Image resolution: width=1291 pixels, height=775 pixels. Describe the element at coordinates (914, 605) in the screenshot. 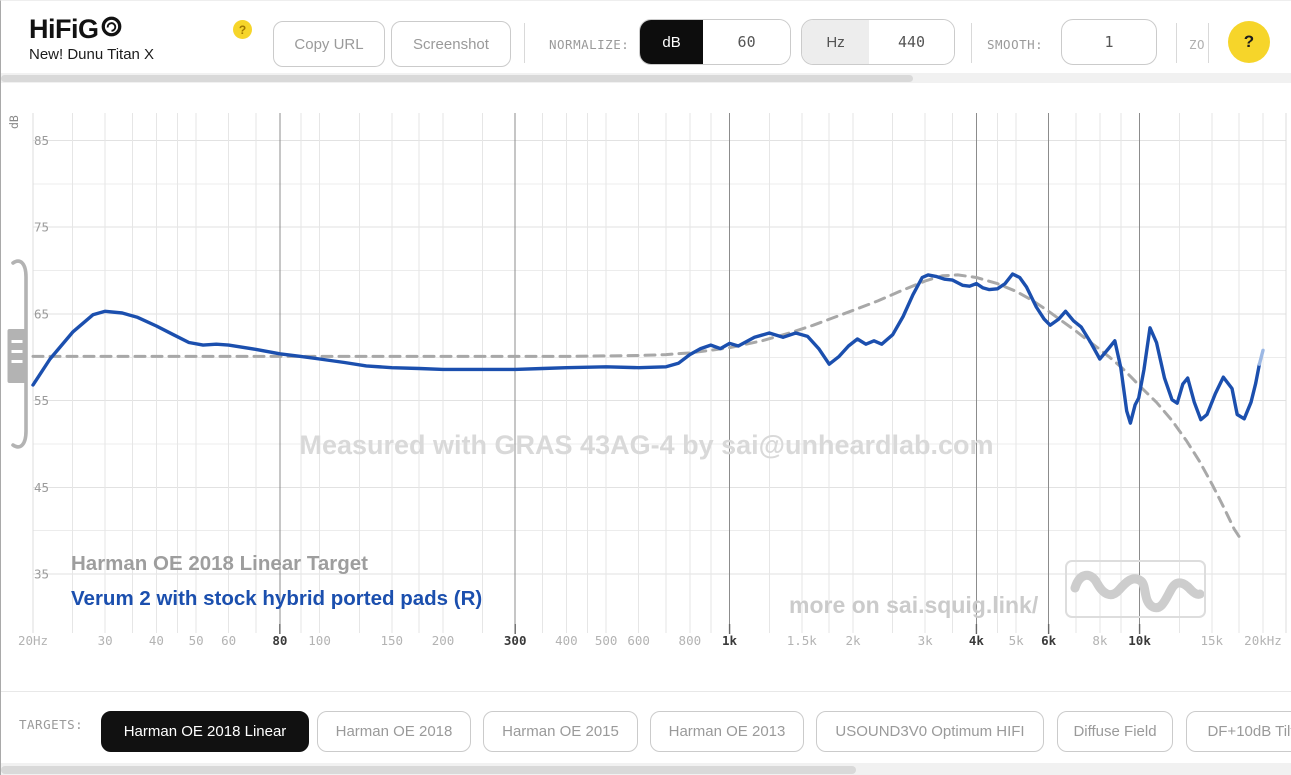

I see `squiglink-promo-text: more on sai.squig.link/` at that location.